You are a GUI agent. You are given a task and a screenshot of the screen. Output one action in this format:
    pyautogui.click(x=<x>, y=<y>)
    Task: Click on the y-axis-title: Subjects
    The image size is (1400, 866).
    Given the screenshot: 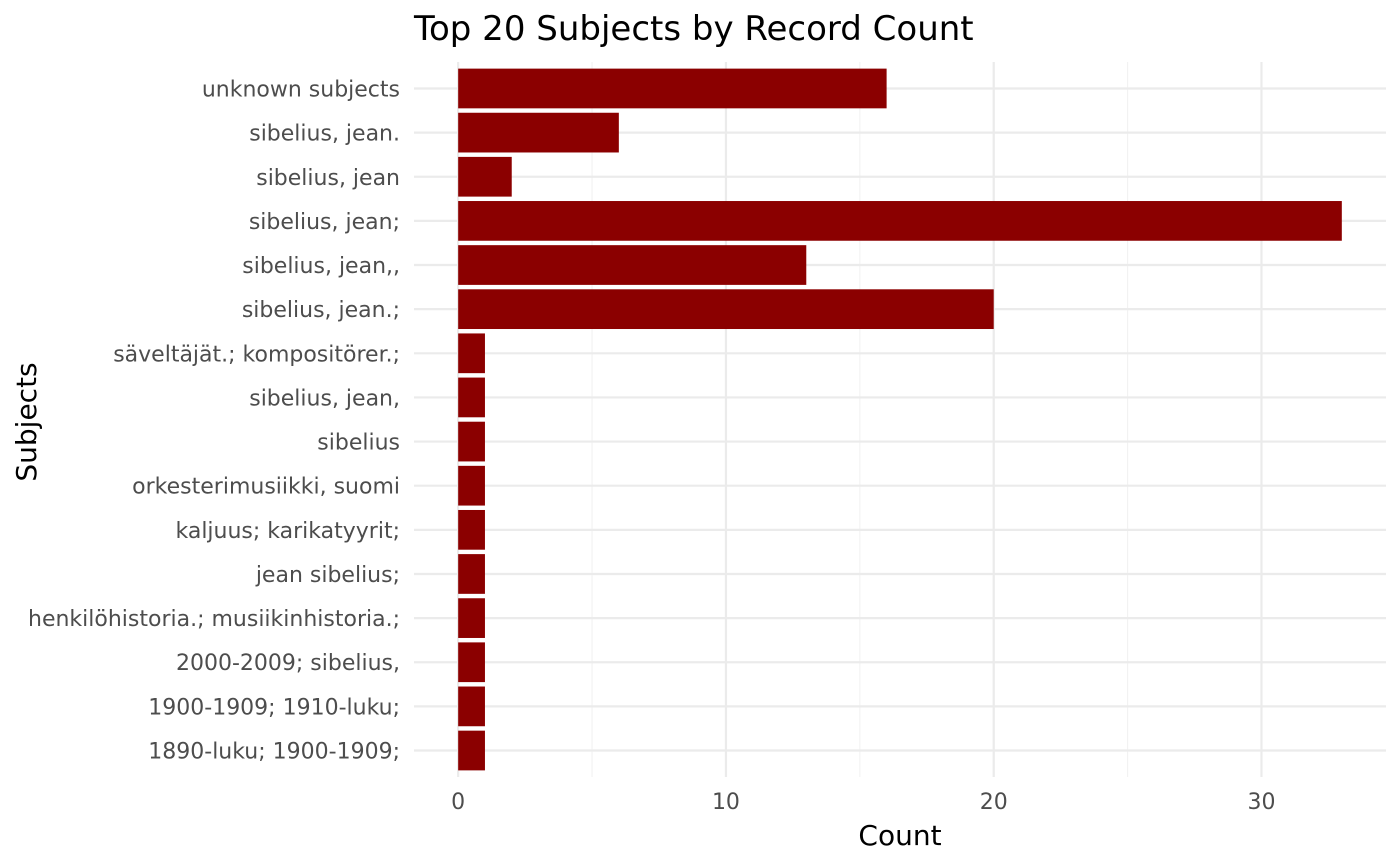 What is the action you would take?
    pyautogui.click(x=26, y=421)
    